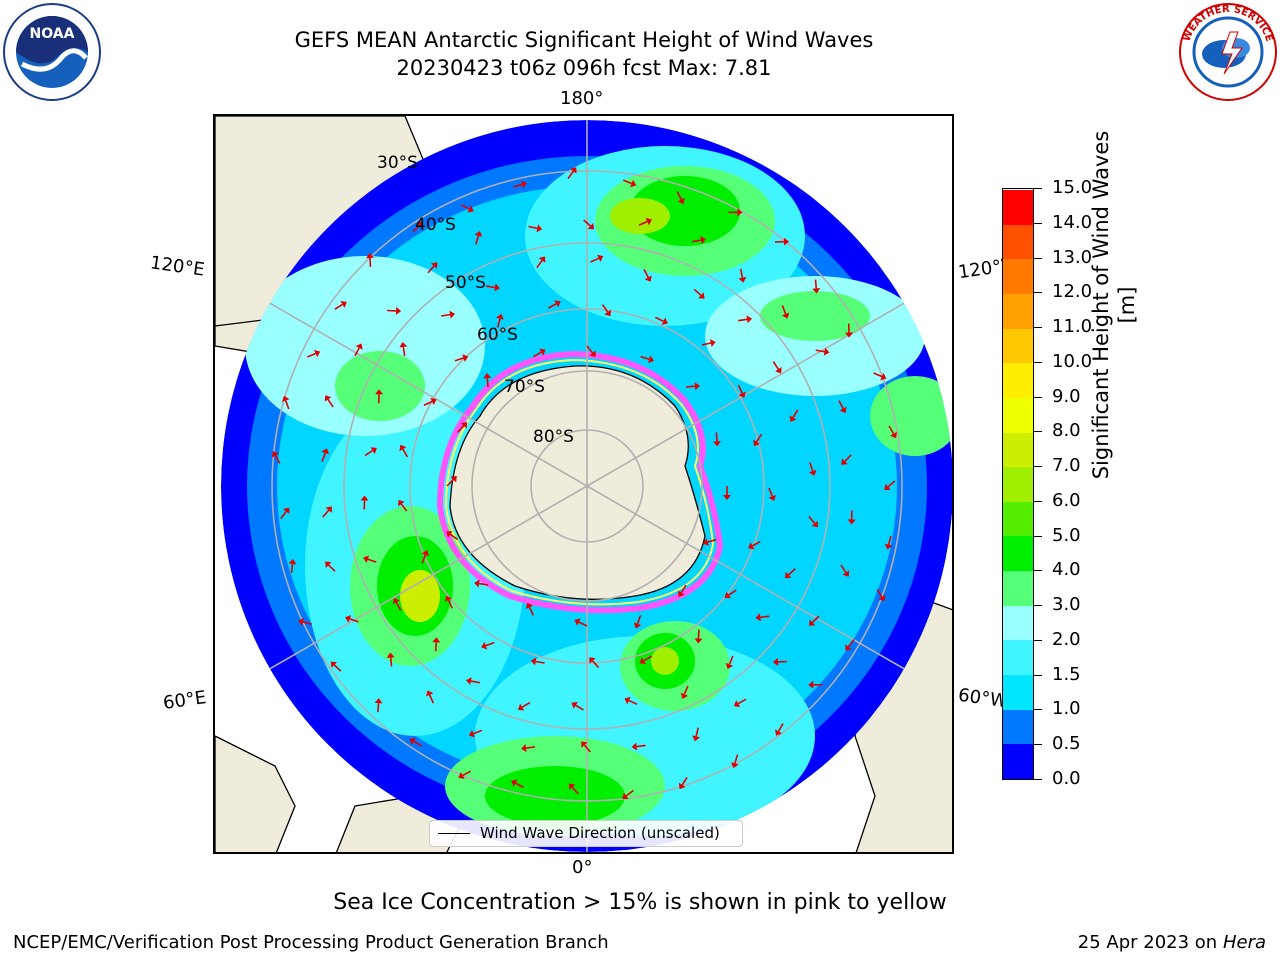 Image resolution: width=1280 pixels, height=960 pixels. I want to click on legend-text: Wind Wave Direction (unscaled), so click(600, 833).